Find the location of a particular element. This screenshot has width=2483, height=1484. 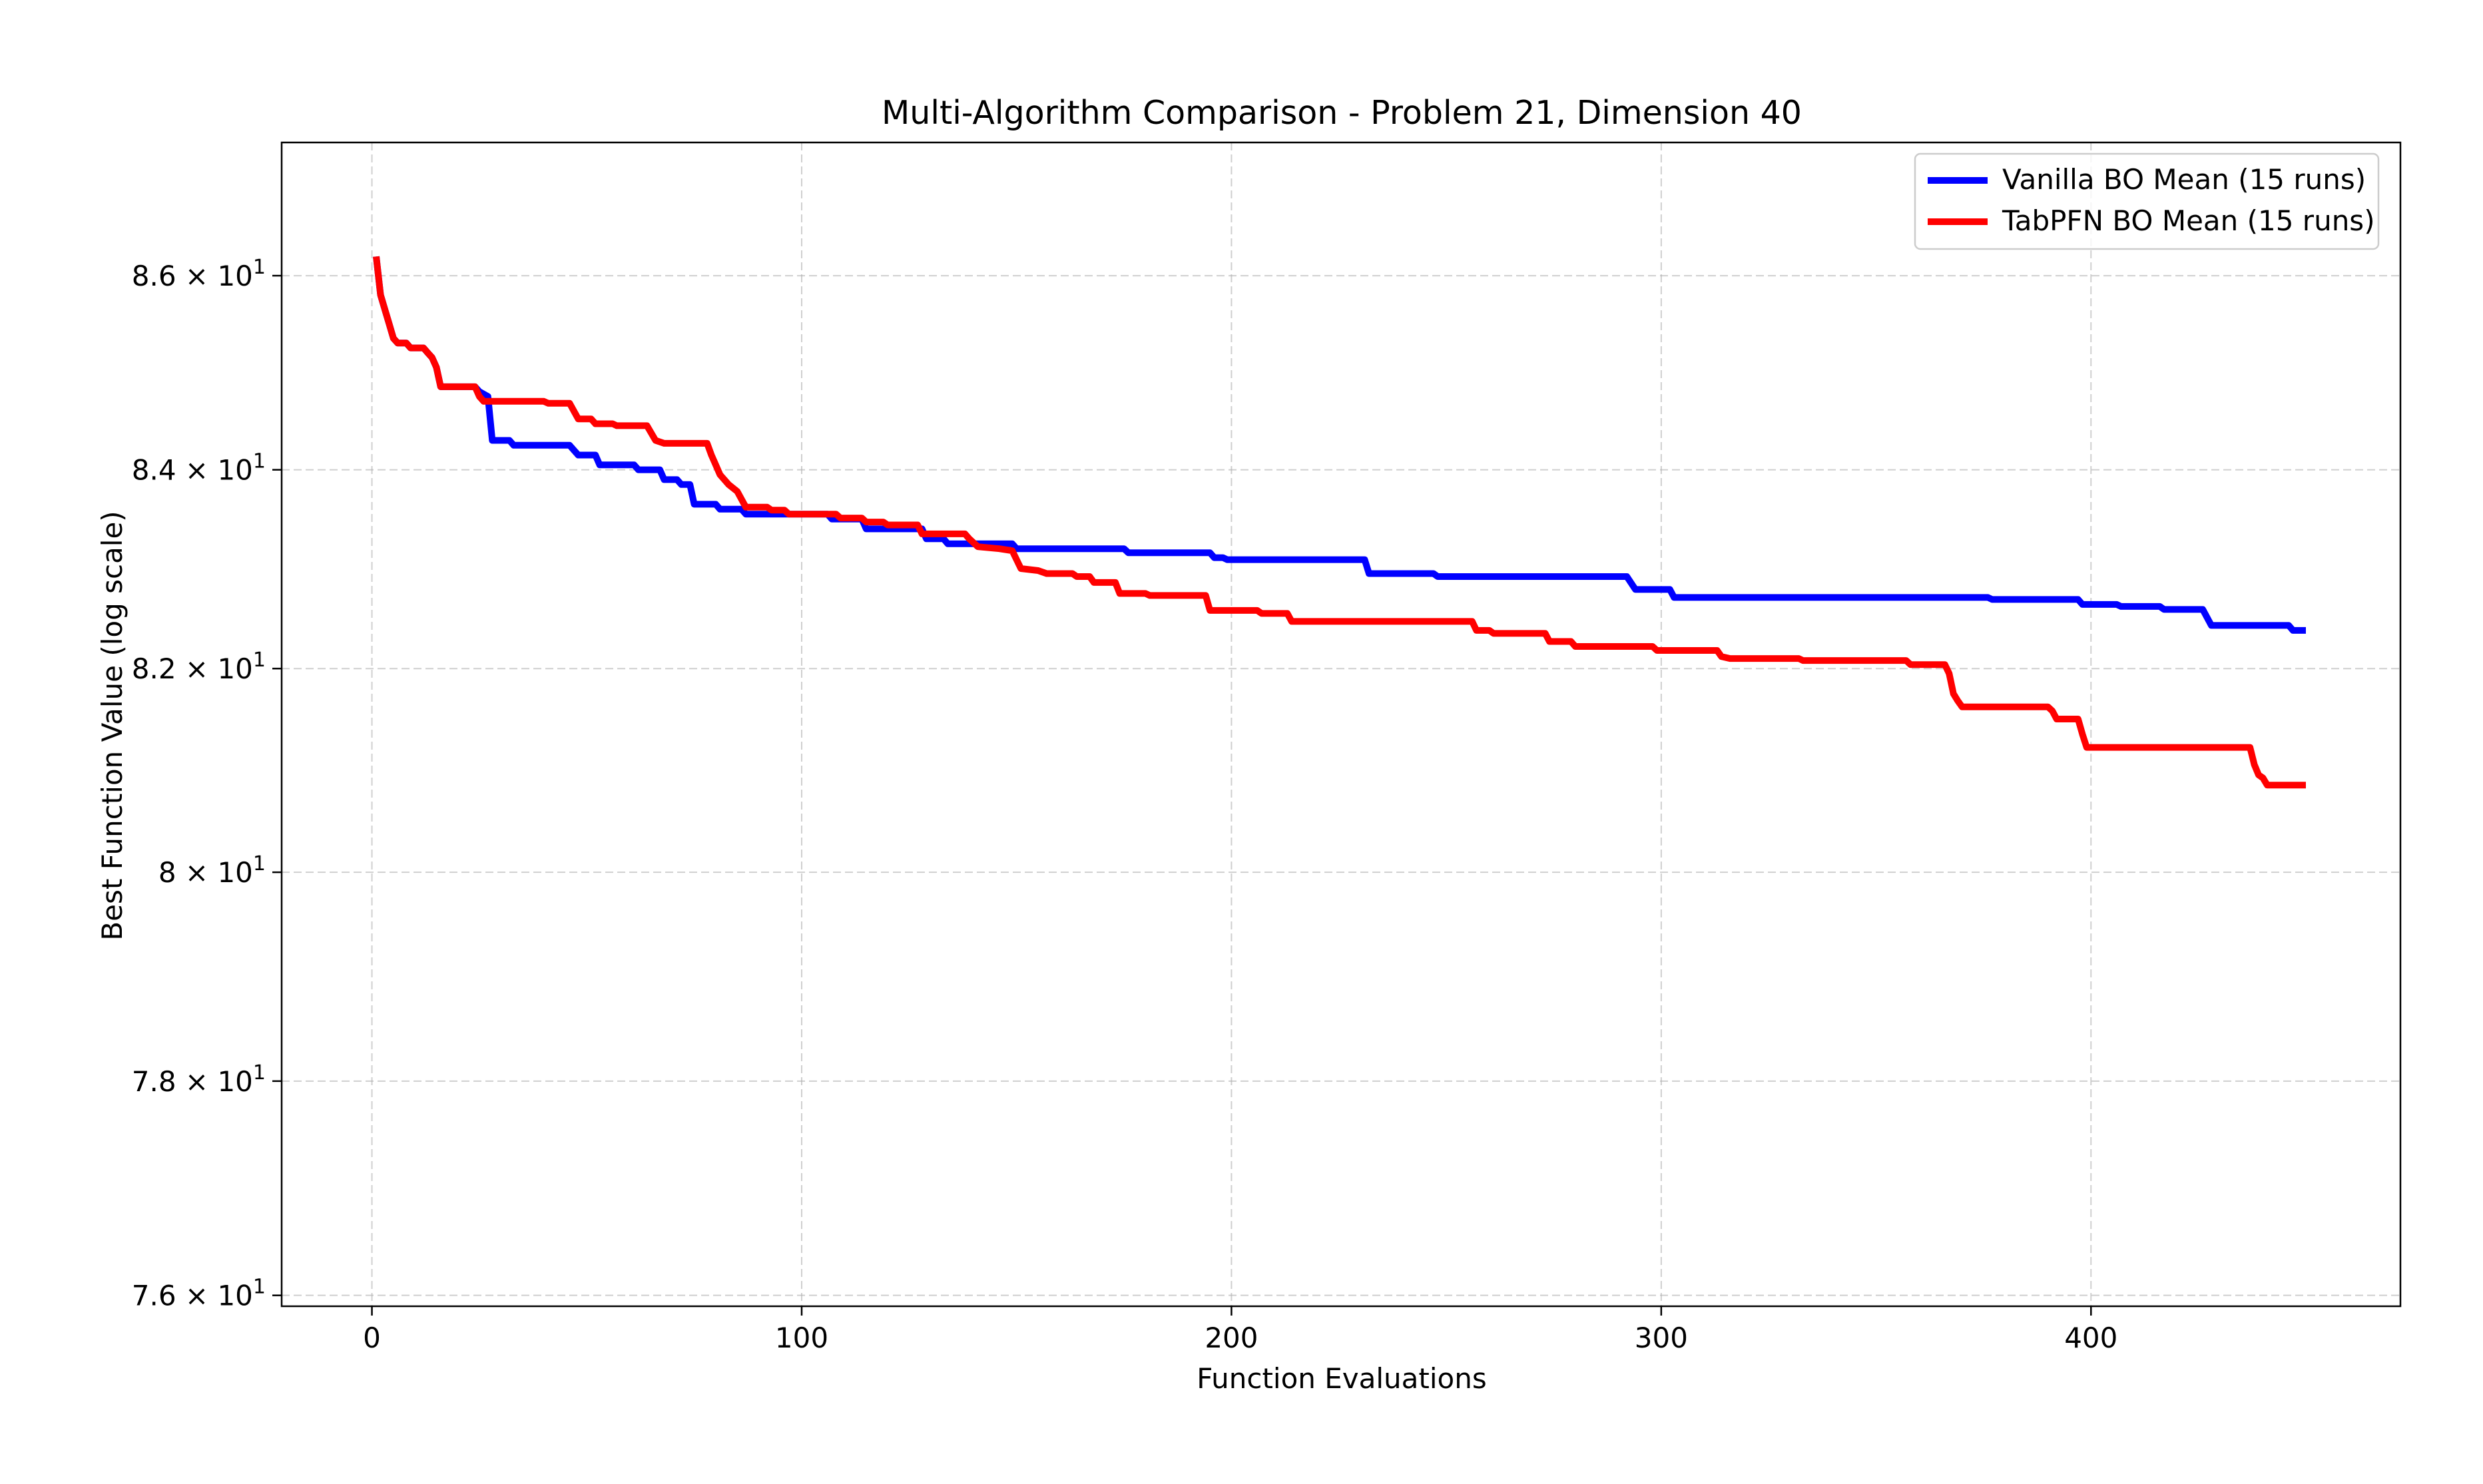

y-tick-label: 8 × 10¹ is located at coordinates (212, 870).